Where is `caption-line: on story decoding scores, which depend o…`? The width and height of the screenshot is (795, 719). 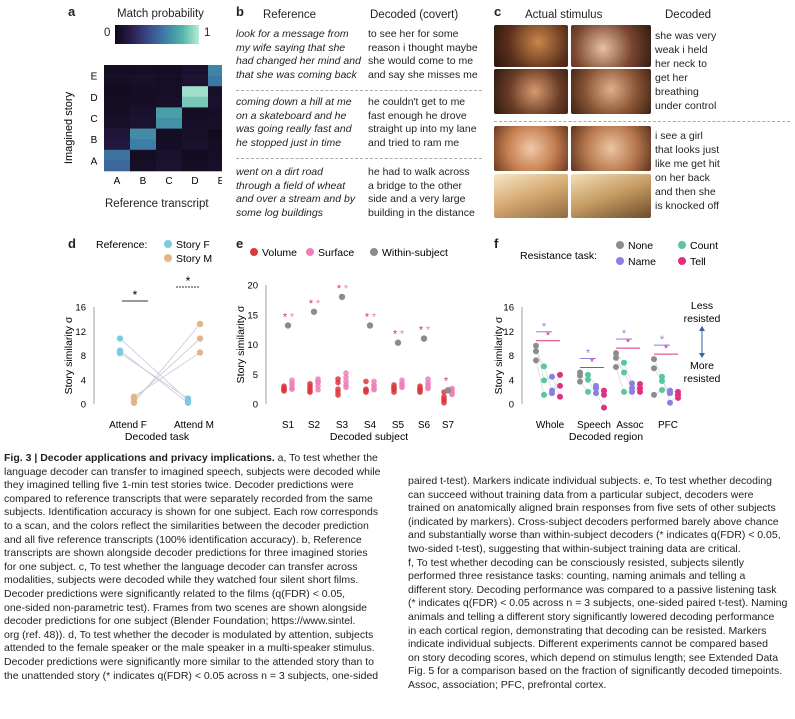
caption-line: on story decoding scores, which depend o… is located at coordinates (593, 657).